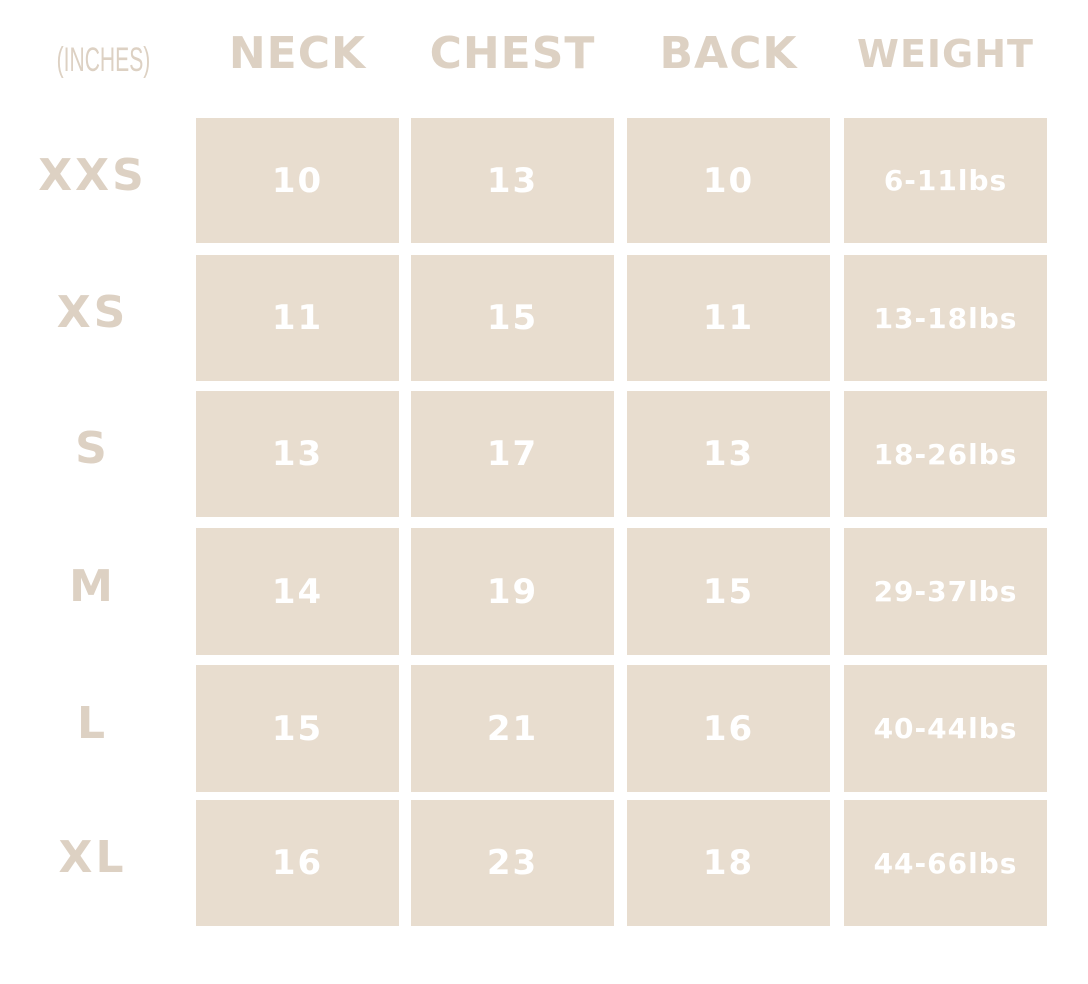 The width and height of the screenshot is (1088, 984). Describe the element at coordinates (92, 448) in the screenshot. I see `row-label-s: S` at that location.